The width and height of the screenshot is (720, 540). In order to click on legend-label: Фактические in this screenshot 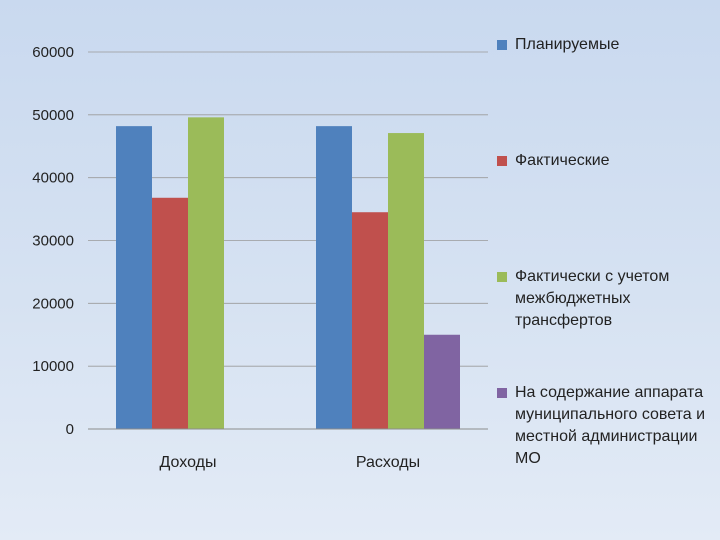, I will do `click(562, 160)`.